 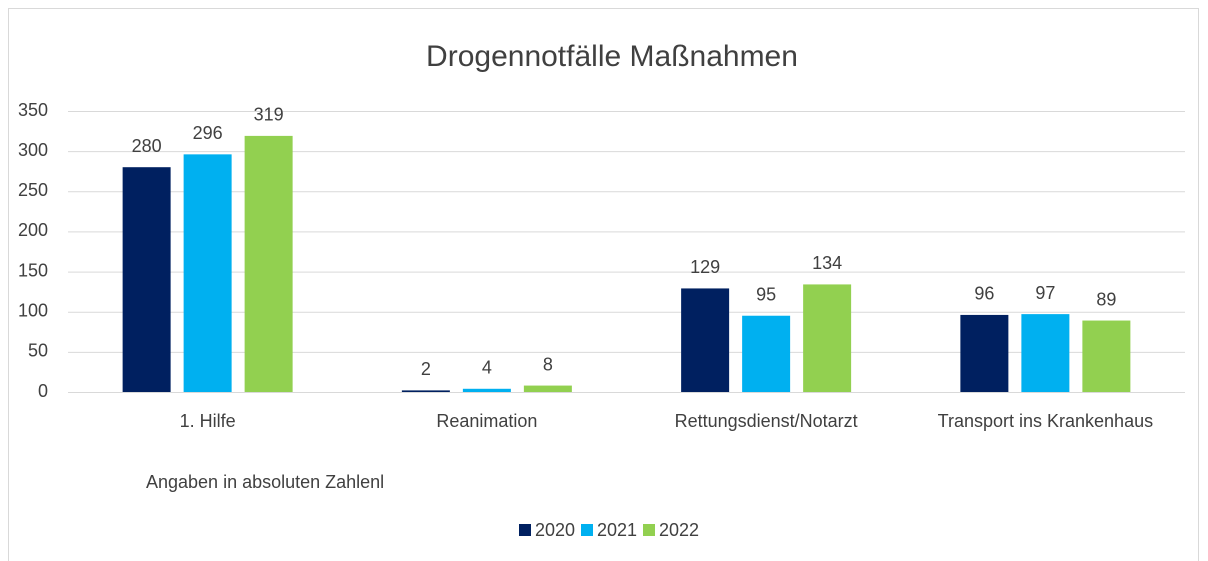 What do you see at coordinates (1045, 421) in the screenshot?
I see `x-tick-label: Transport ins Krankenhaus` at bounding box center [1045, 421].